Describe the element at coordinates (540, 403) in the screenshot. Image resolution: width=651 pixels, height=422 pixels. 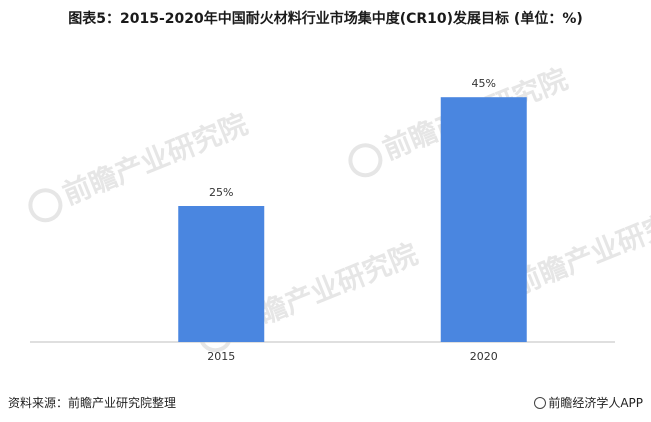
I see `brand-icon` at that location.